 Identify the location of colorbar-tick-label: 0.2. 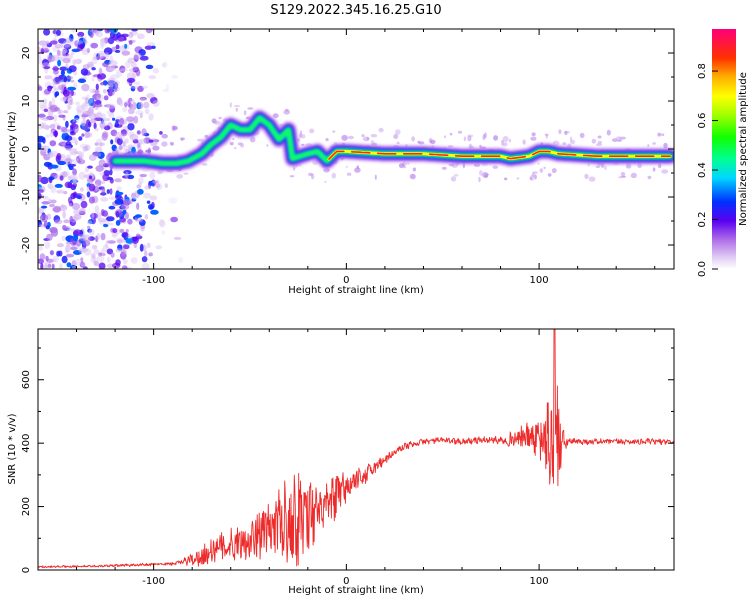
(702, 220).